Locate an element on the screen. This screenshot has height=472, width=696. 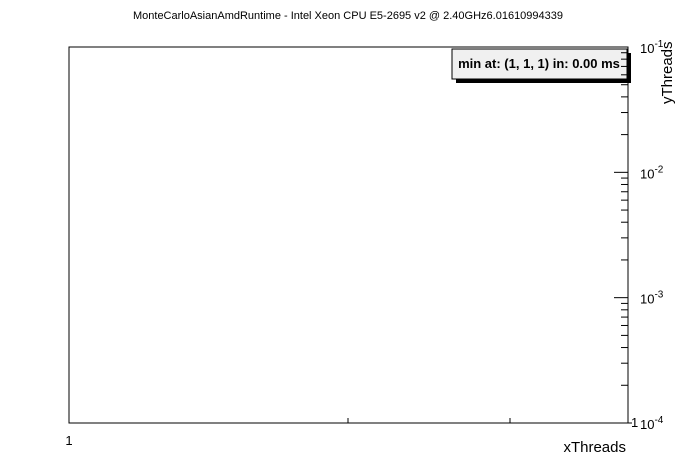
annotation-box is located at coordinates (539, 64).